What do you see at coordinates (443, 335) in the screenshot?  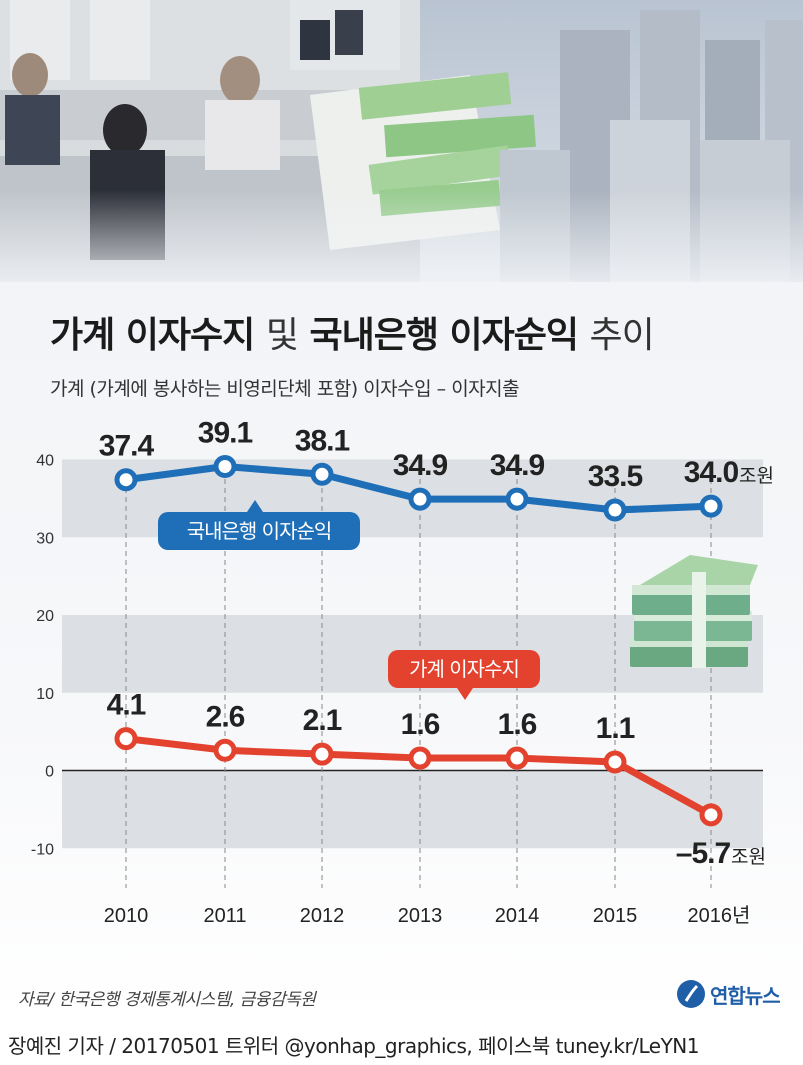 I see `title-secondary: 국내은행 이자순익` at bounding box center [443, 335].